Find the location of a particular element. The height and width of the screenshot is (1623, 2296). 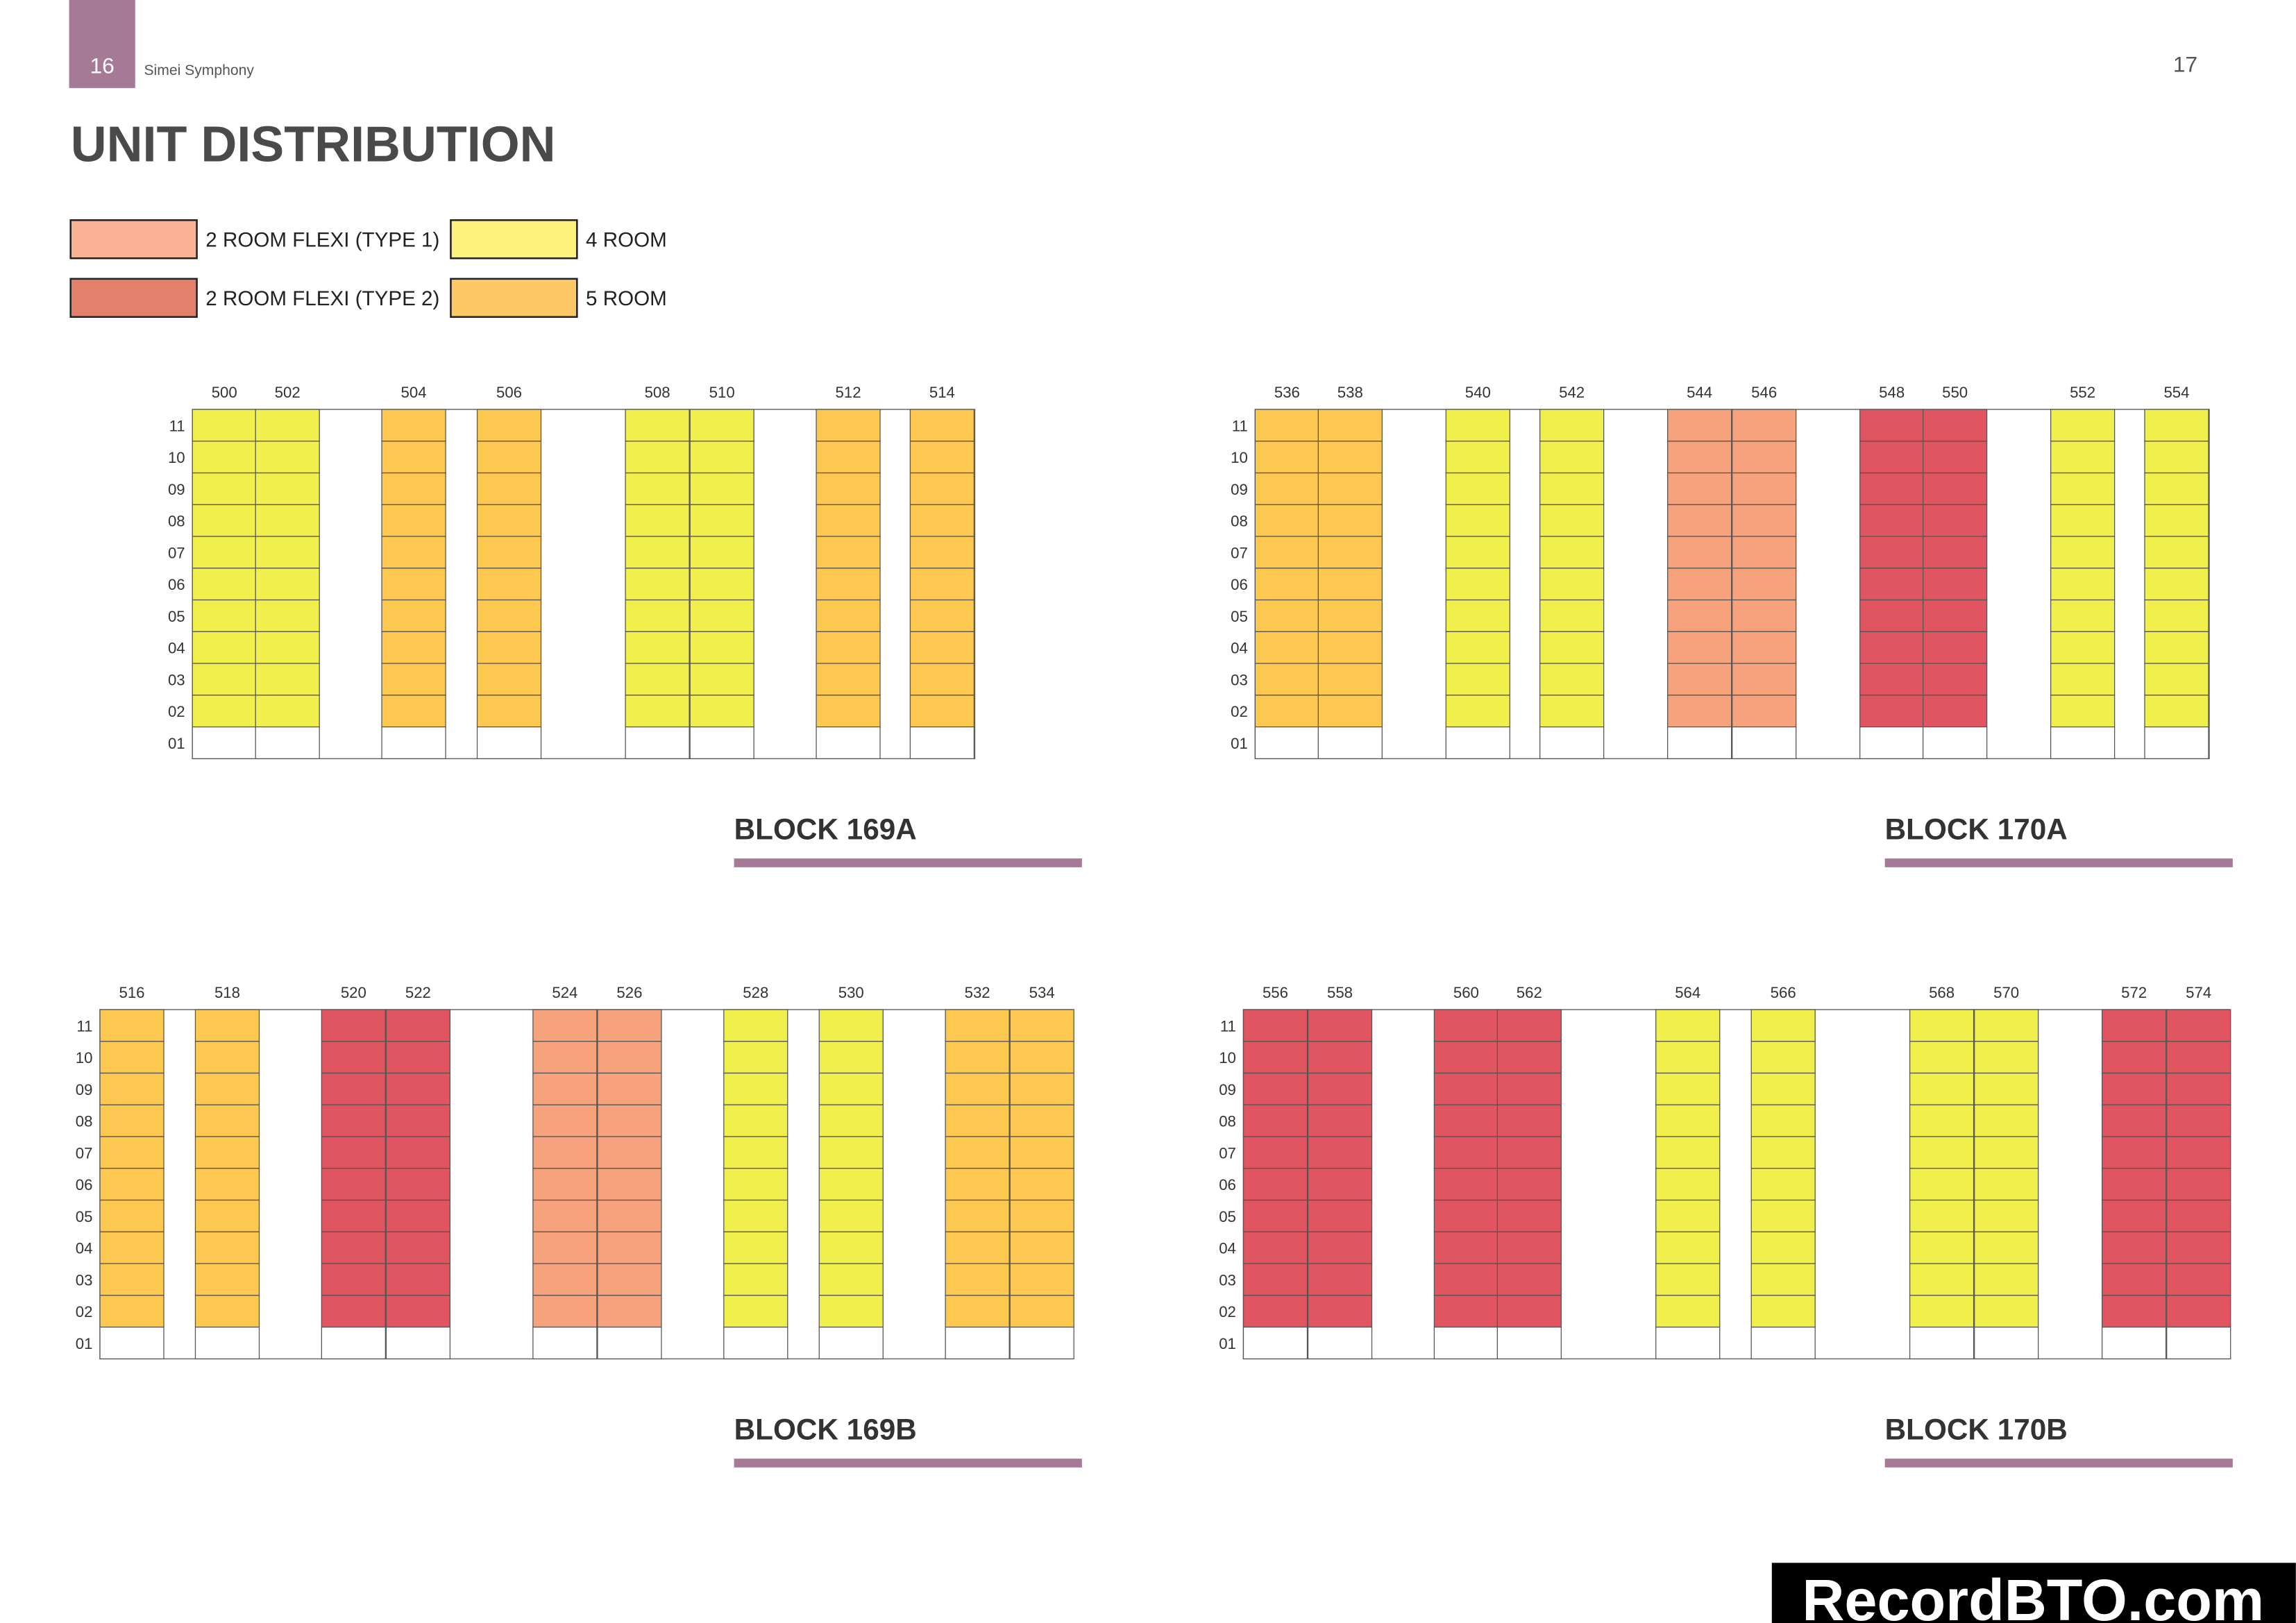

unit-label: 548 is located at coordinates (1892, 392).